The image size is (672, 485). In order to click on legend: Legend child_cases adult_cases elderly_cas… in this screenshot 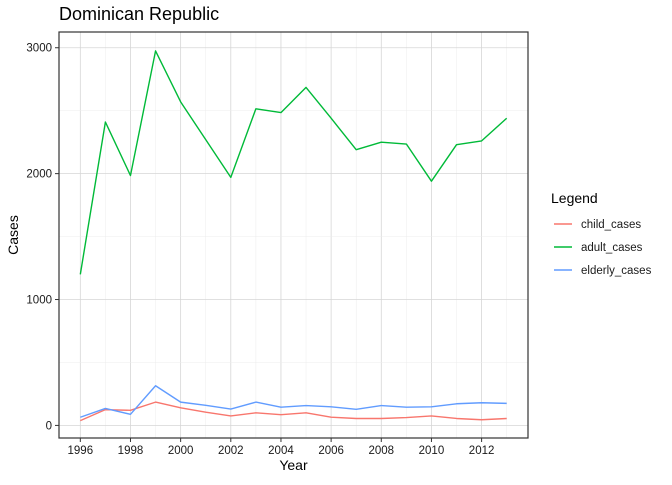, I will do `click(601, 233)`.